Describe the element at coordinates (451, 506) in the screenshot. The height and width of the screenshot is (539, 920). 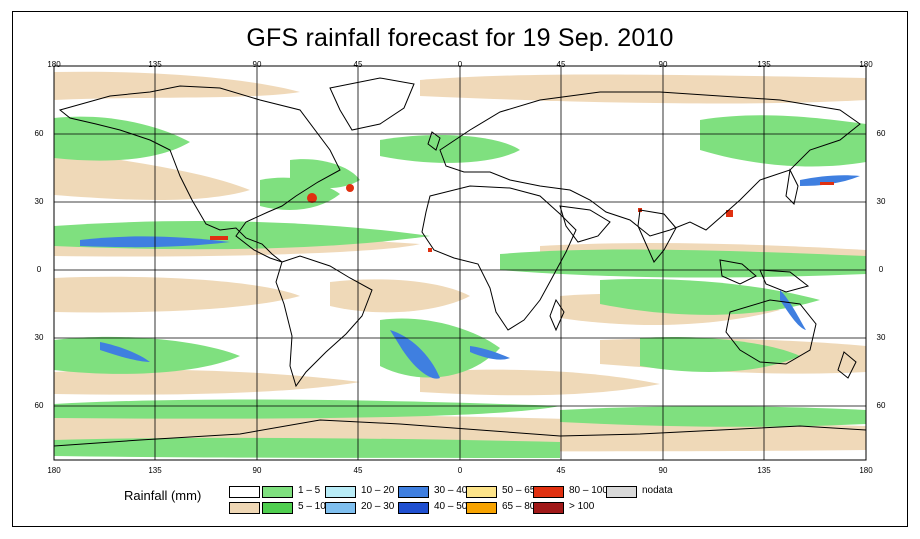
I see `legend-label: 40 – 50` at that location.